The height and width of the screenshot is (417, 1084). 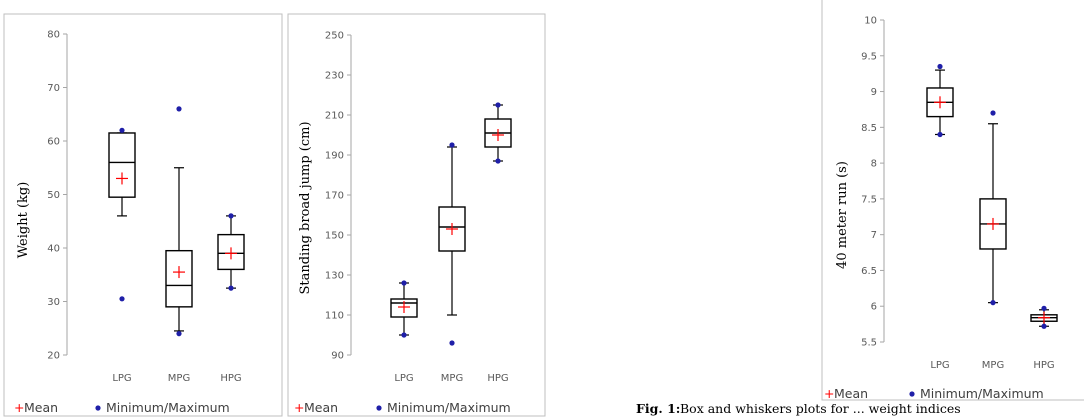 I want to click on y-tick-label: 8.5, so click(x=869, y=128).